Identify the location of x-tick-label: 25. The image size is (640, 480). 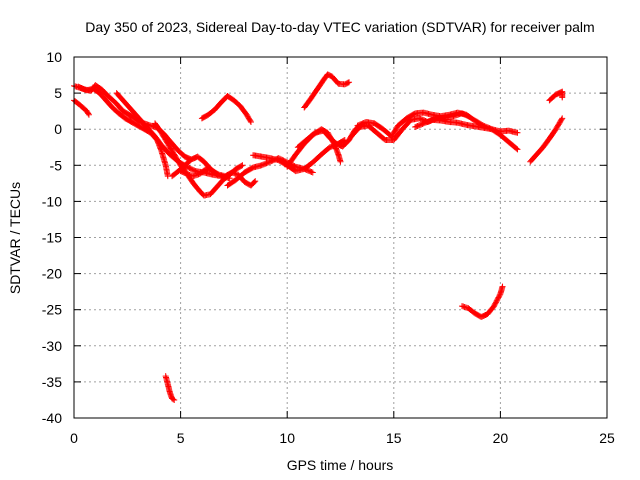
(607, 438).